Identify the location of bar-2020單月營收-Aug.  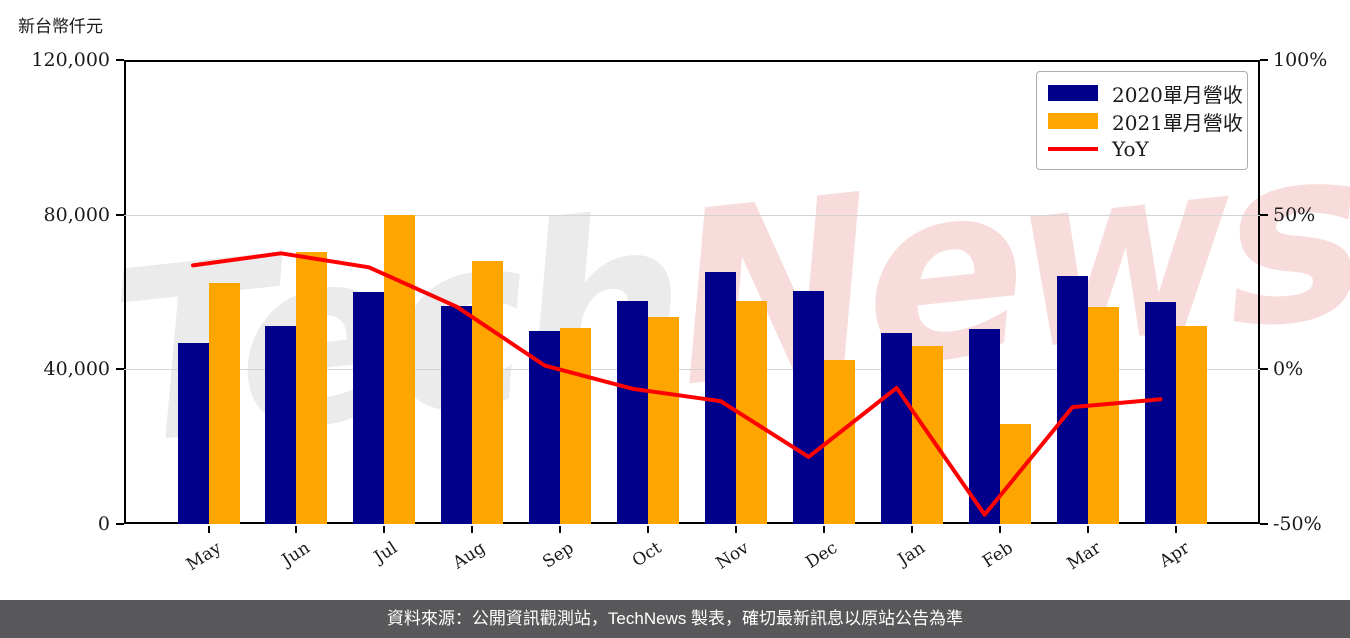
(456, 415).